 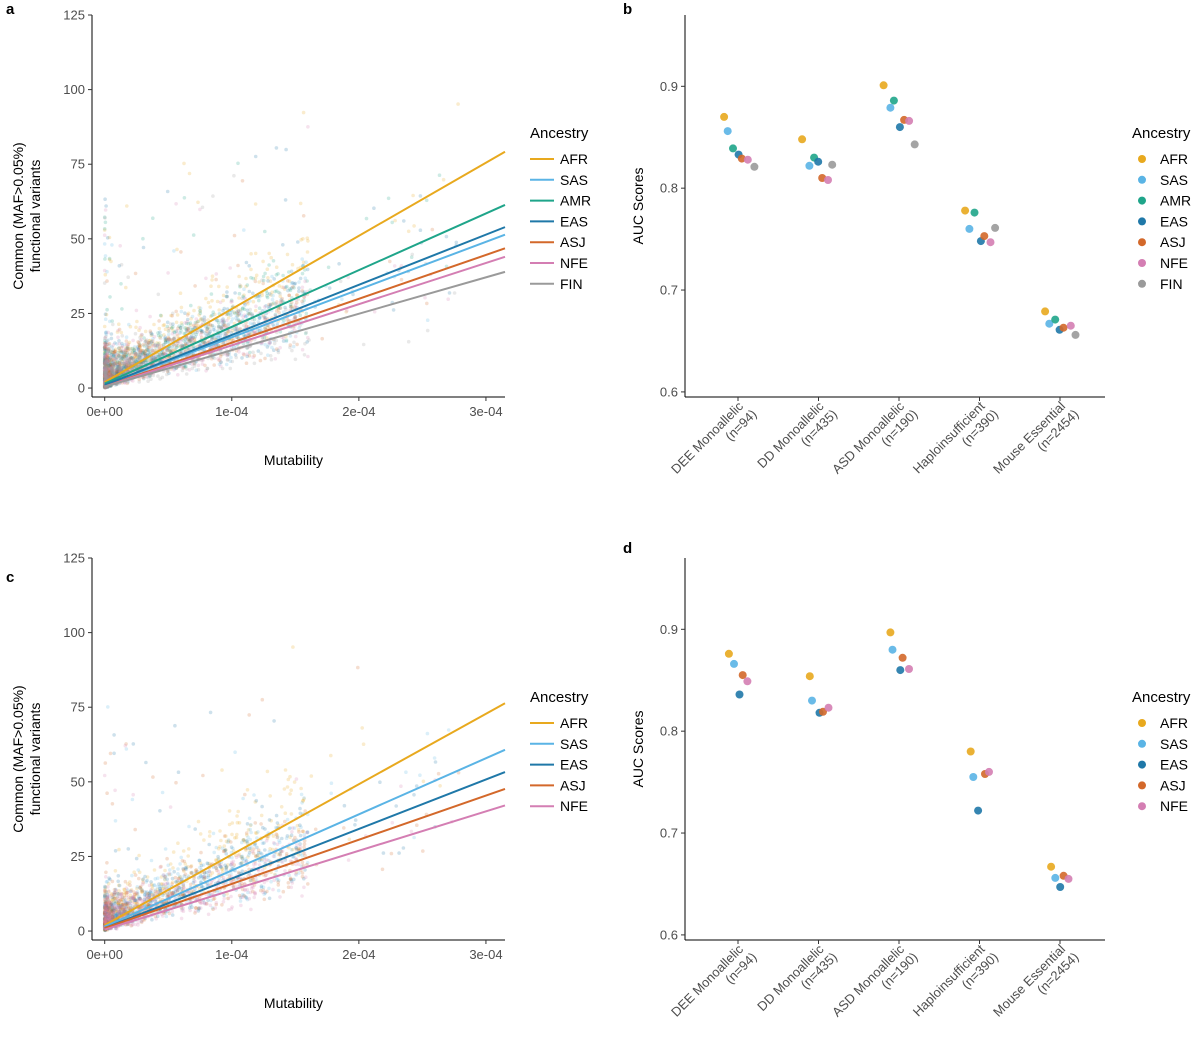 What do you see at coordinates (10, 9) in the screenshot?
I see `panel-label-a: a` at bounding box center [10, 9].